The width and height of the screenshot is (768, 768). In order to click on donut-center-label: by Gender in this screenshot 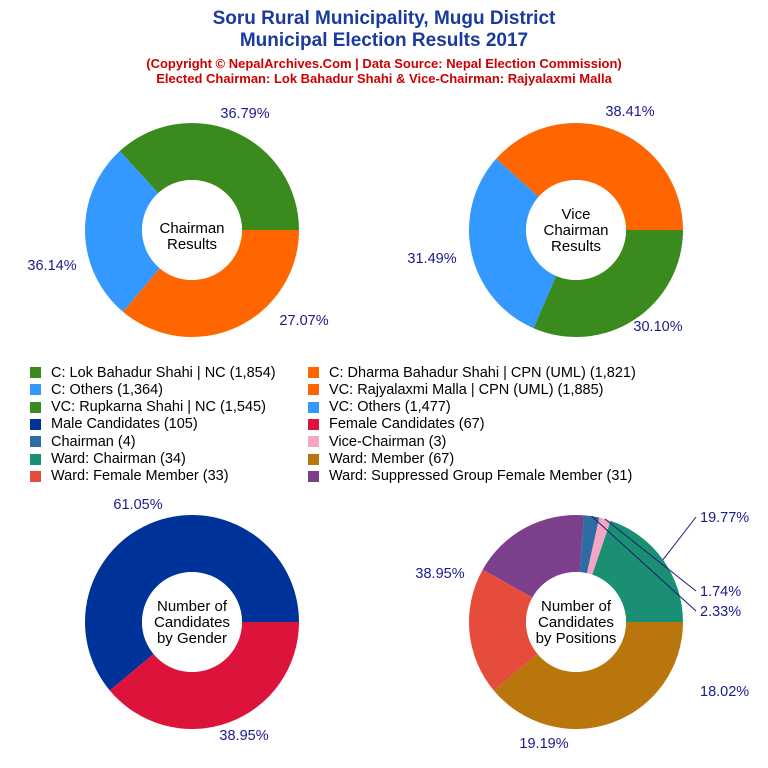, I will do `click(192, 638)`.